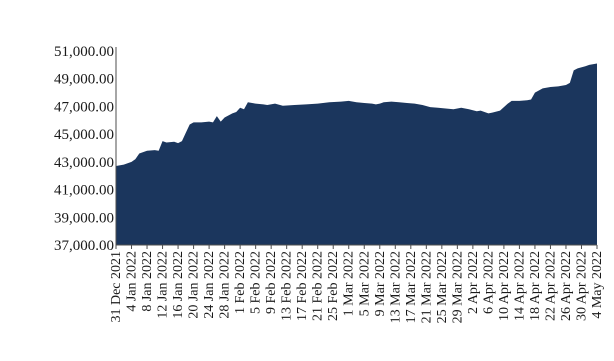 The image size is (614, 361). Describe the element at coordinates (84, 191) in the screenshot. I see `y-tick-label: 41,000.00` at that location.